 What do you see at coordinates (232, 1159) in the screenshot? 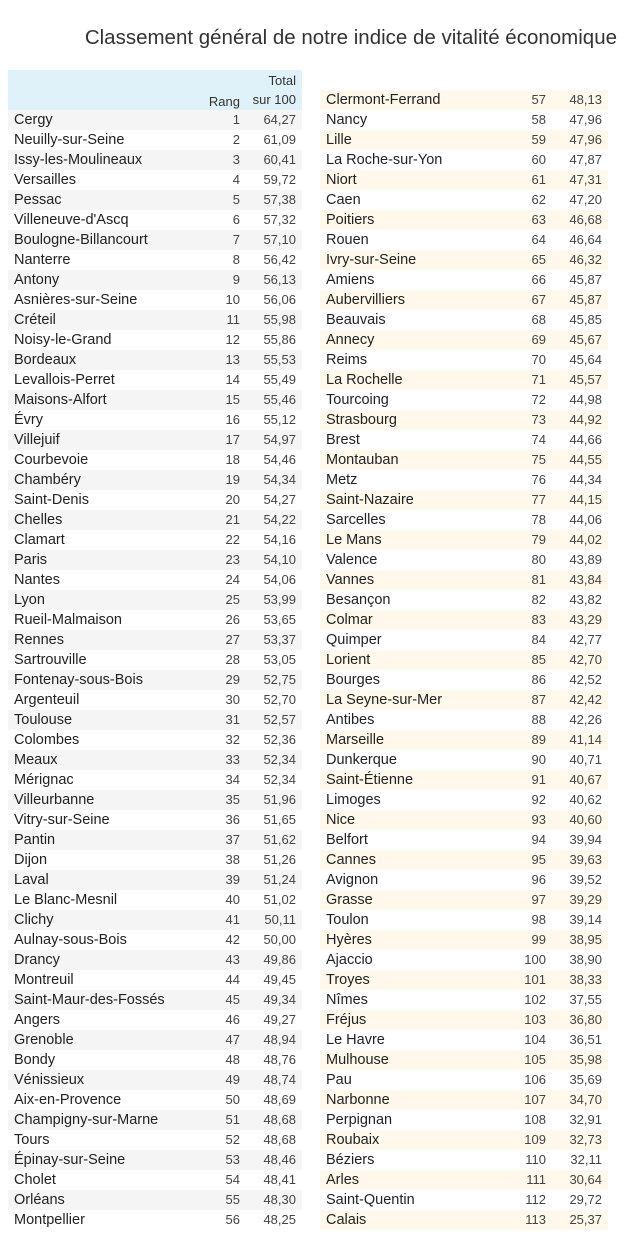
I see `rank-value: 53` at bounding box center [232, 1159].